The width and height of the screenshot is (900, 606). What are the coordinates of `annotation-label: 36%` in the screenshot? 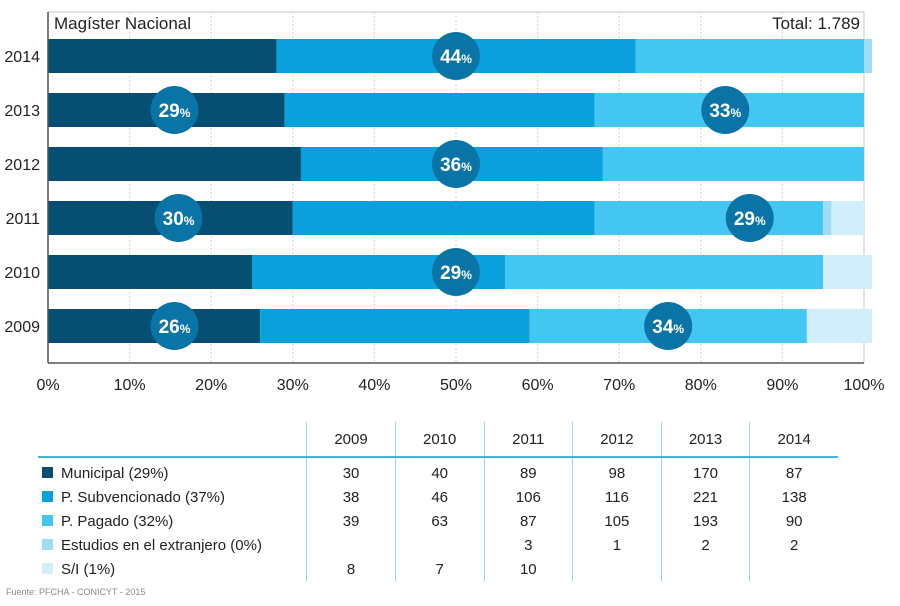 It's located at (456, 165).